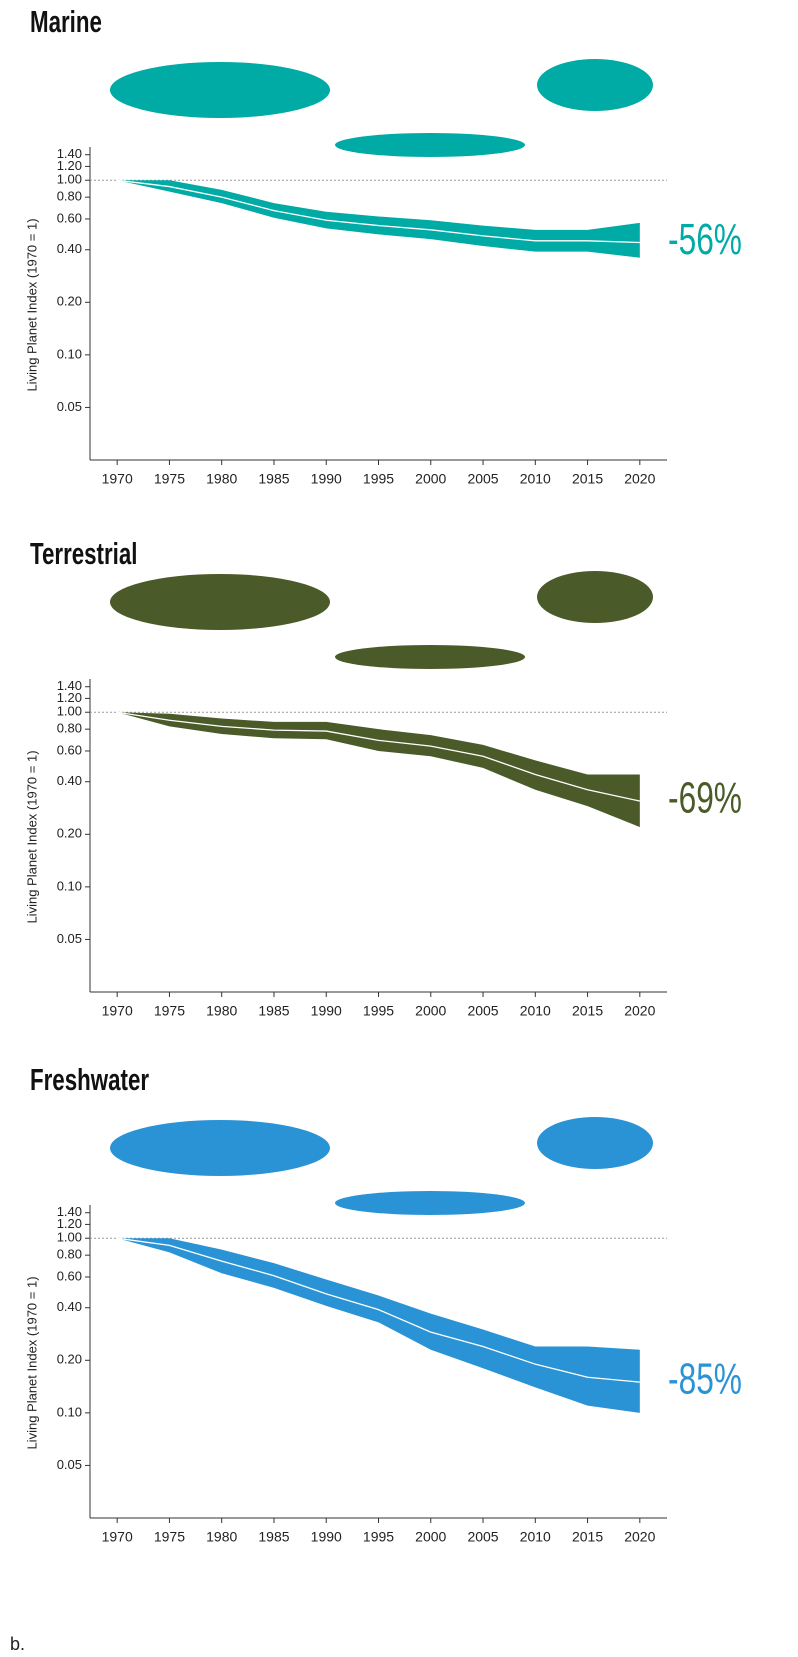 Image resolution: width=798 pixels, height=1657 pixels. What do you see at coordinates (705, 1379) in the screenshot?
I see `change-label: -85%` at bounding box center [705, 1379].